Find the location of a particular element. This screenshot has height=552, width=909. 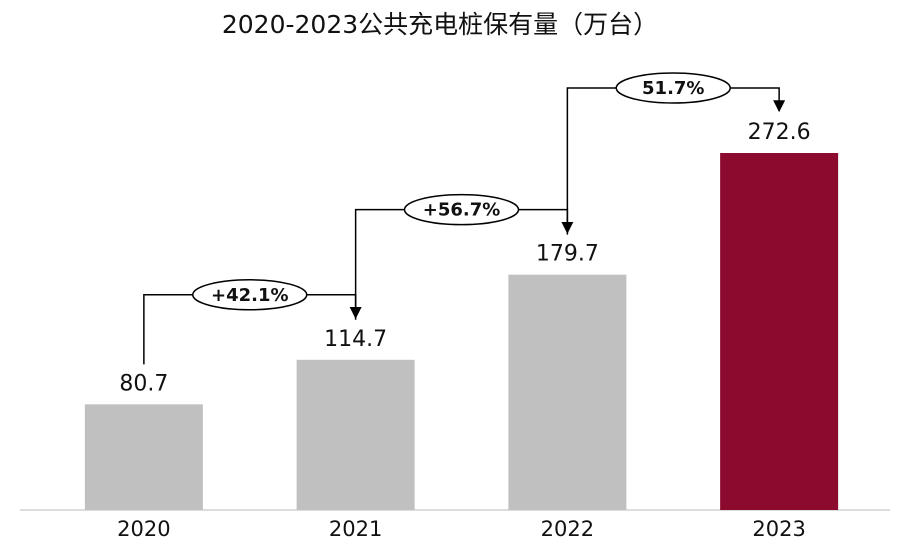

value-label: 114.7 is located at coordinates (355, 339).